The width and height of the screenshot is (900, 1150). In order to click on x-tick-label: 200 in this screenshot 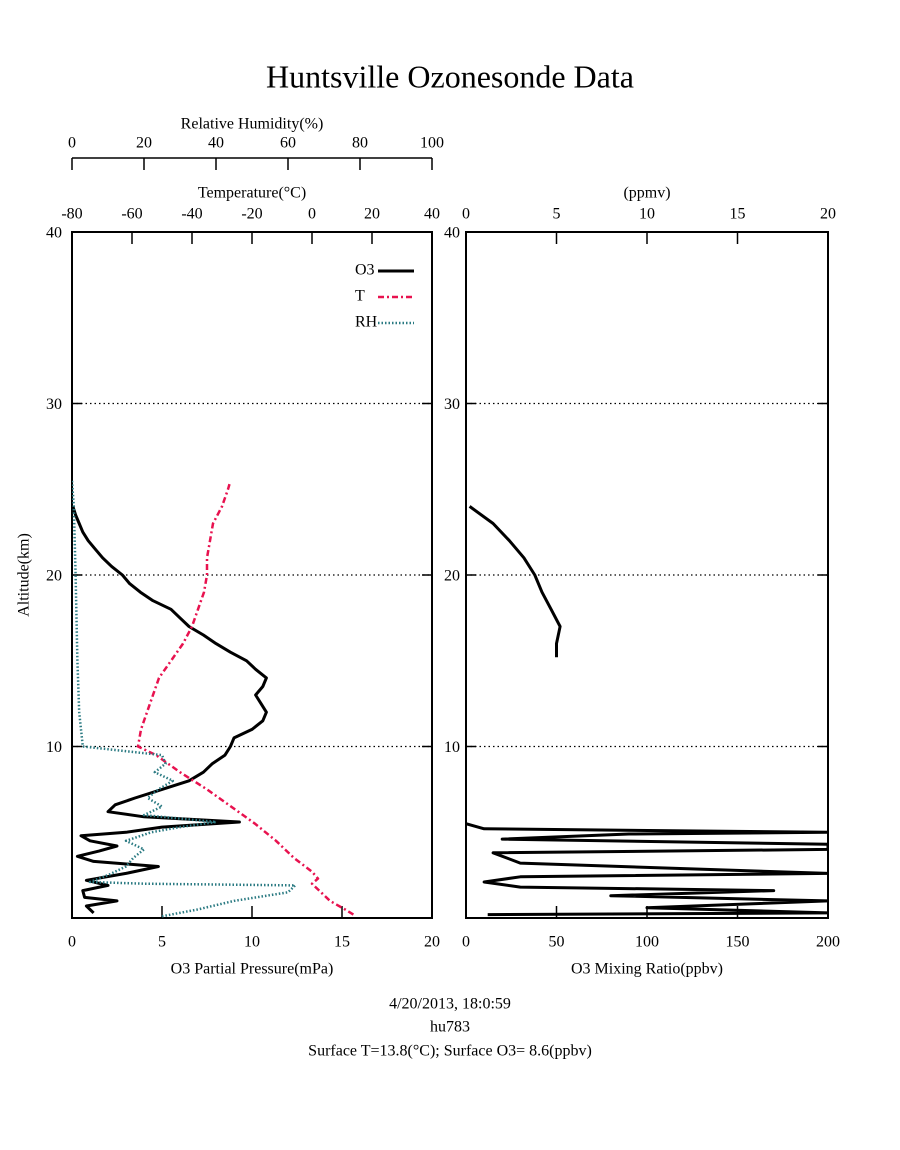, I will do `click(828, 942)`.